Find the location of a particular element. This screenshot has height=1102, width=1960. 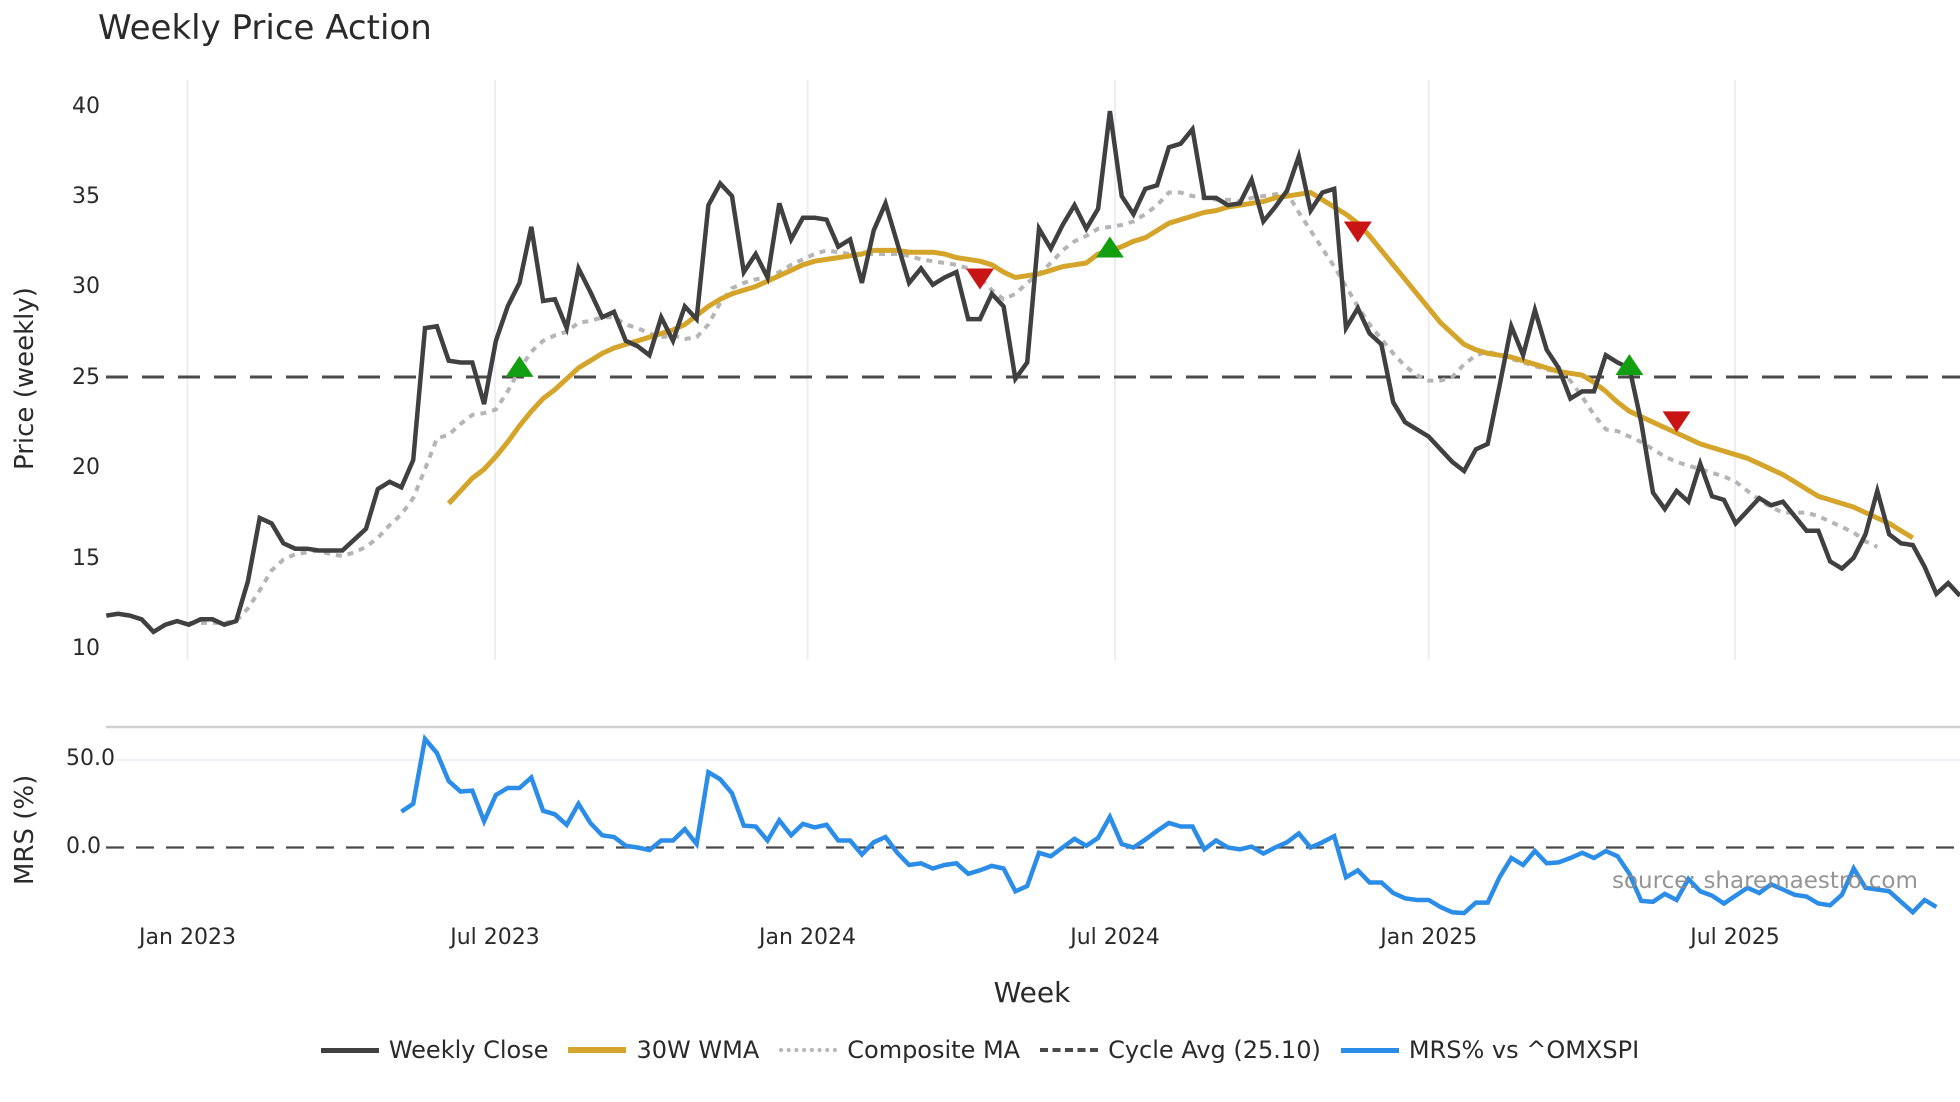

legend-label: Cycle Avg (25.10) is located at coordinates (1214, 1050).